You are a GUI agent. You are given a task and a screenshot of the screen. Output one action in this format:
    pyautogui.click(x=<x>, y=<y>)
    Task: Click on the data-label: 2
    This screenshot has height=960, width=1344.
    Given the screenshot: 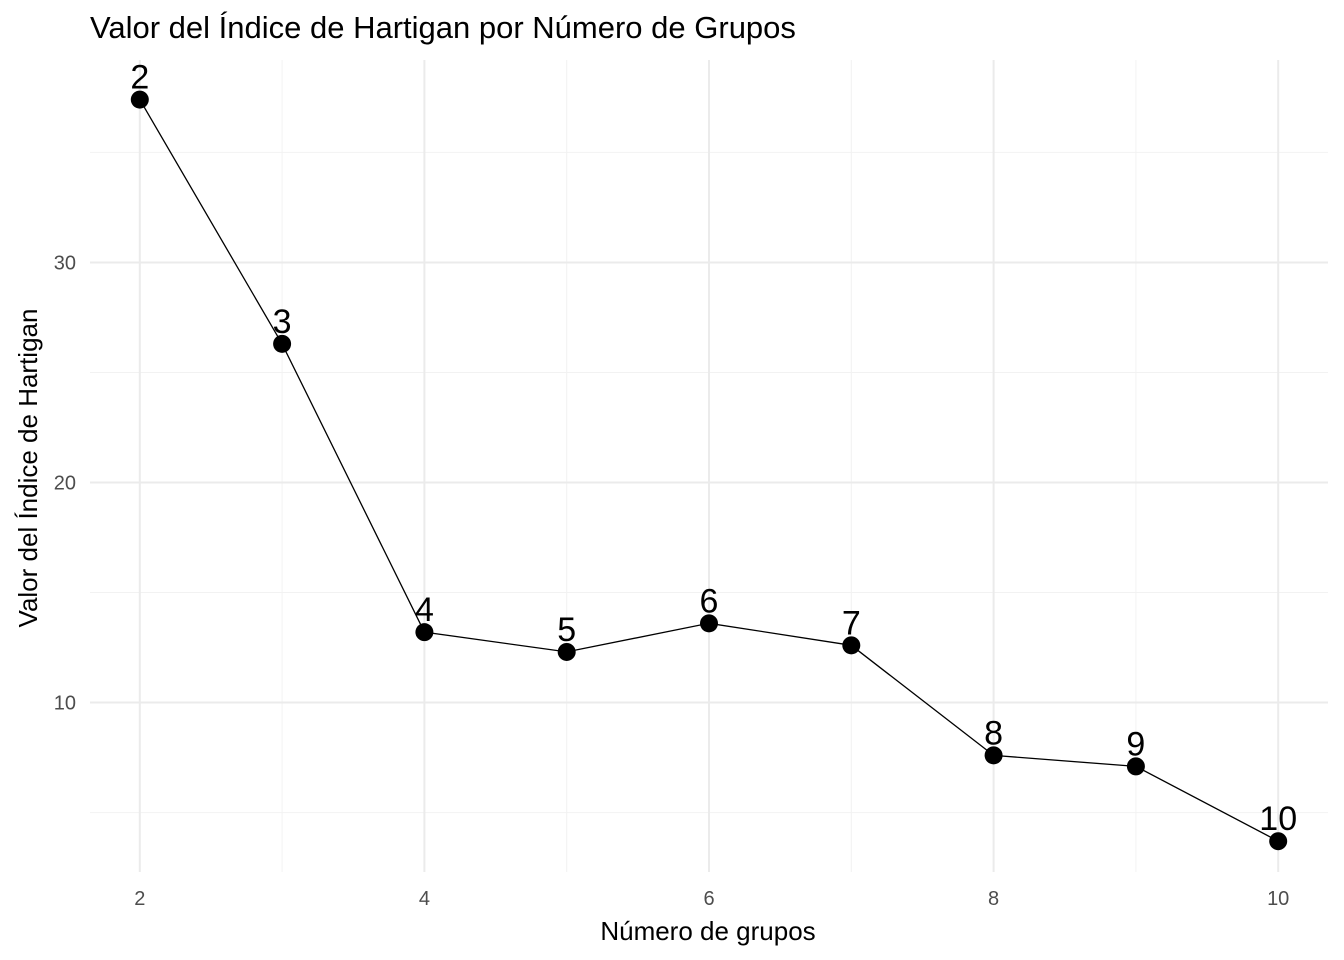 What is the action you would take?
    pyautogui.click(x=139, y=78)
    